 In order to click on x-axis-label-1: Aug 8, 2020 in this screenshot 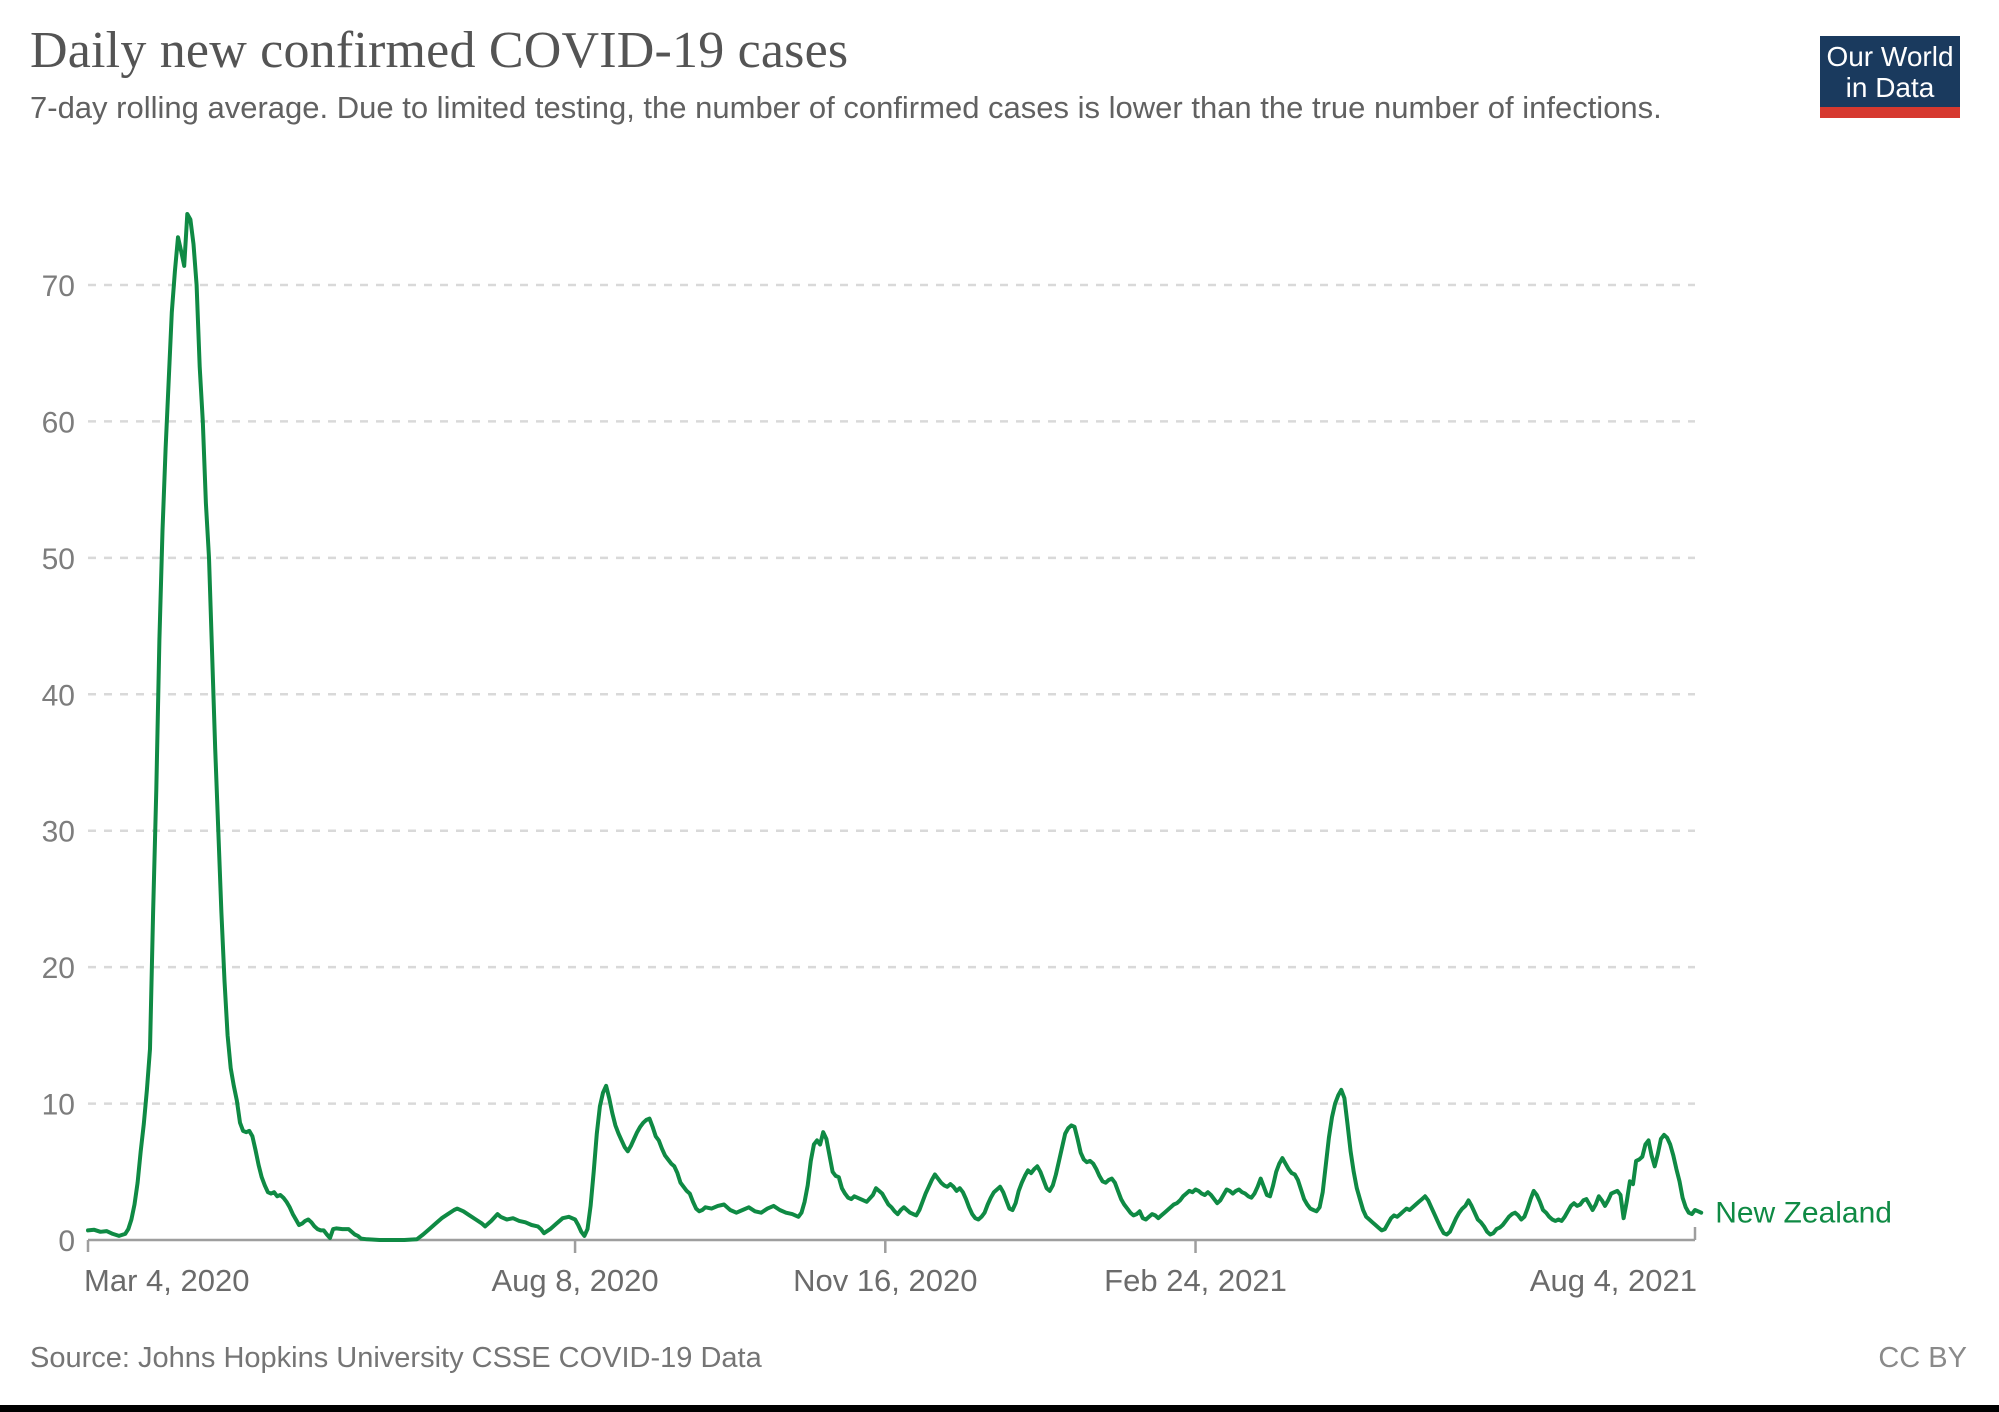, I will do `click(574, 1280)`.